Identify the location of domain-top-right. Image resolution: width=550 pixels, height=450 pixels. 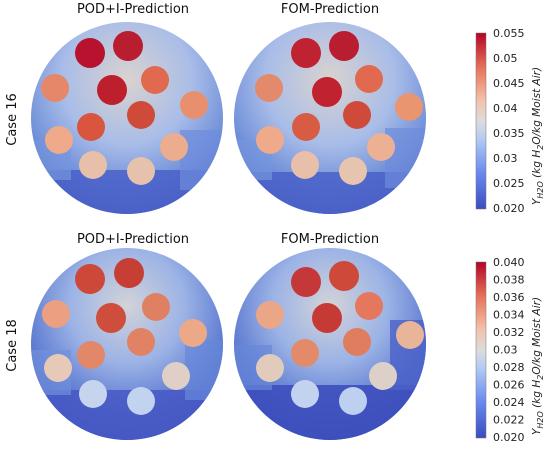
(330, 118).